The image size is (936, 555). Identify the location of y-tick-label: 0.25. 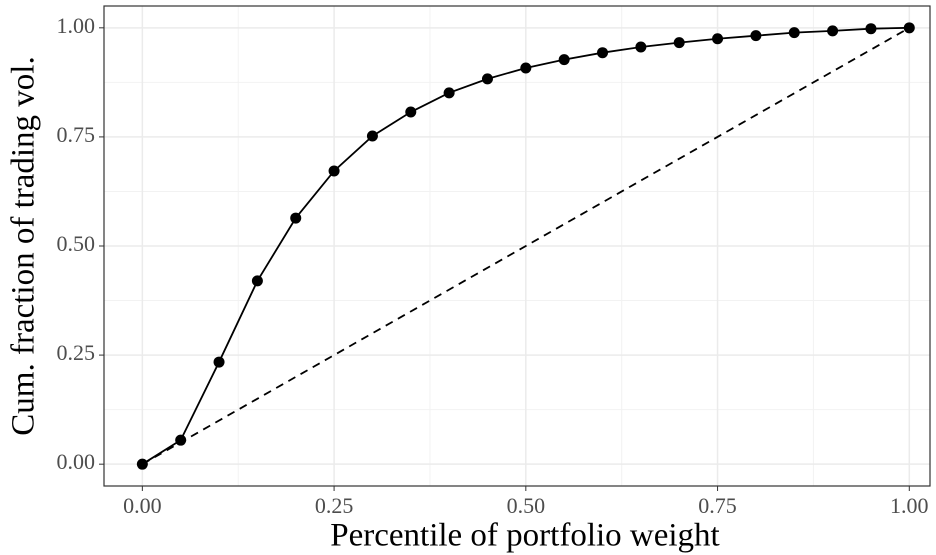
(76, 352).